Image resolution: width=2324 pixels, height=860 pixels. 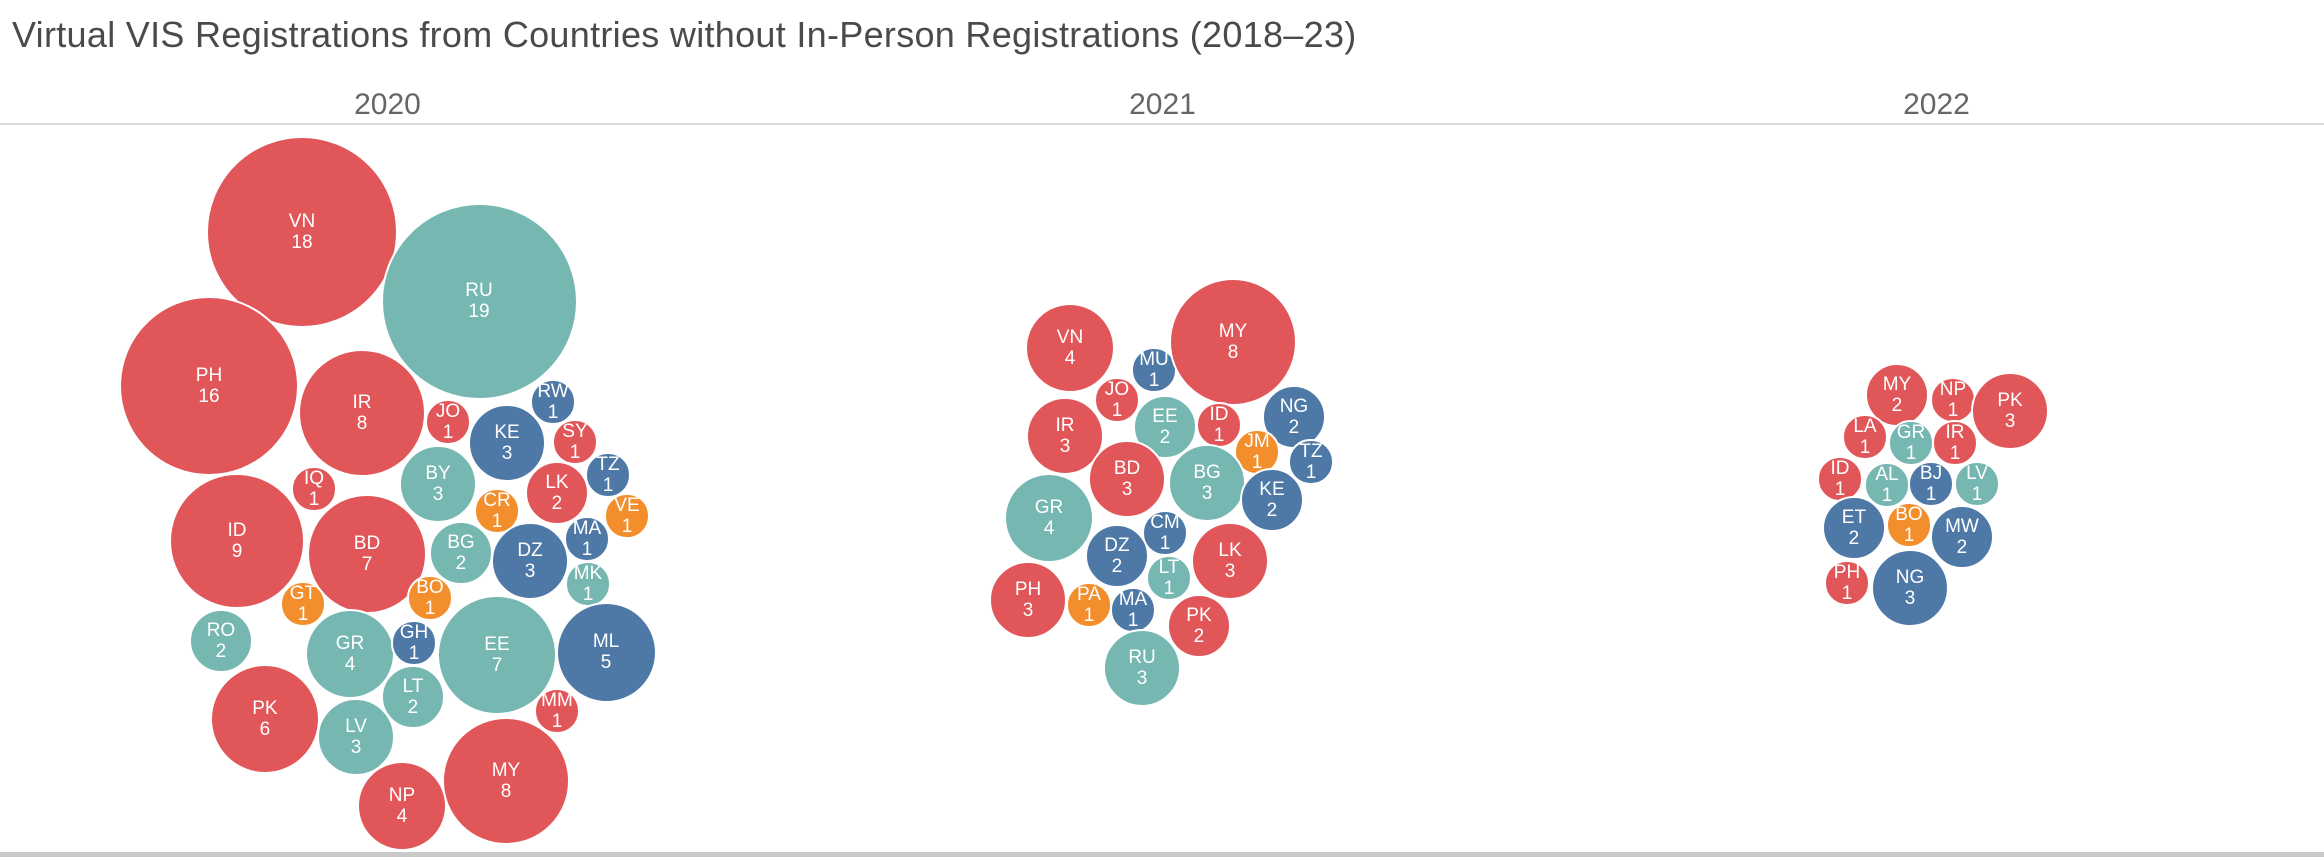 What do you see at coordinates (506, 791) in the screenshot?
I see `bubble-label-value: 8` at bounding box center [506, 791].